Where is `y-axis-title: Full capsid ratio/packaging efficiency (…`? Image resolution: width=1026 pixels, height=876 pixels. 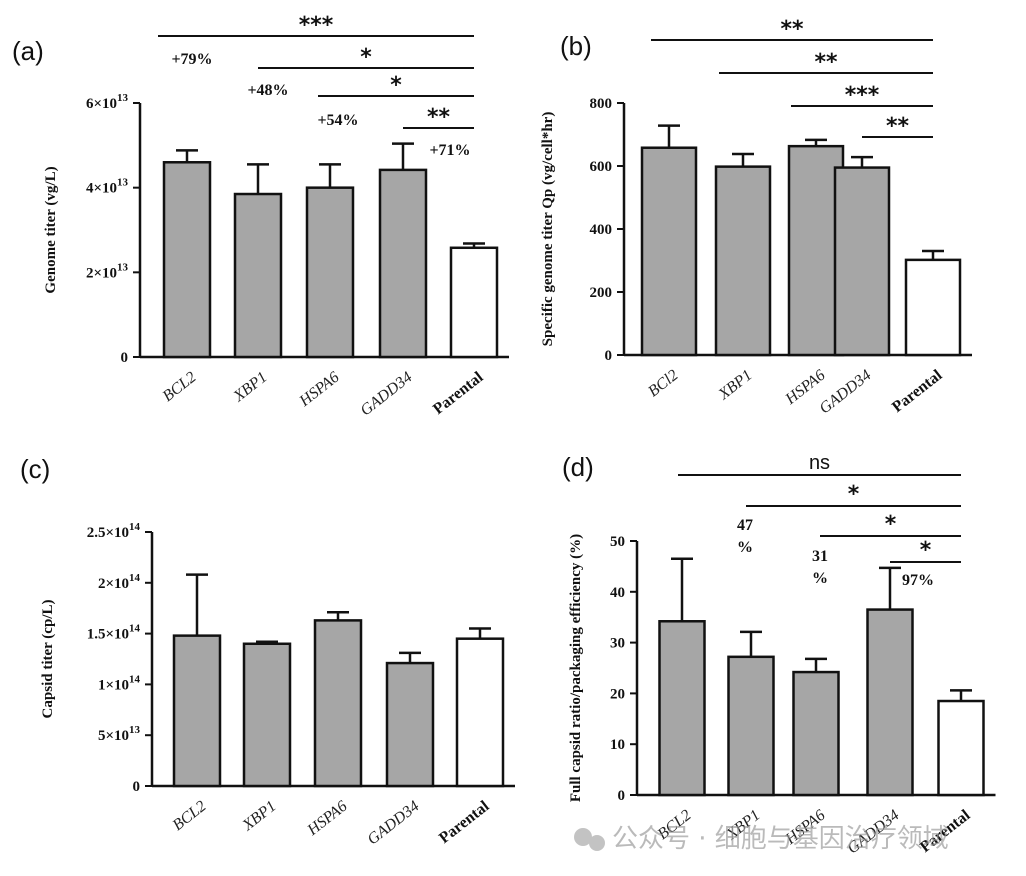 y-axis-title: Full capsid ratio/packaging efficiency (… is located at coordinates (576, 668).